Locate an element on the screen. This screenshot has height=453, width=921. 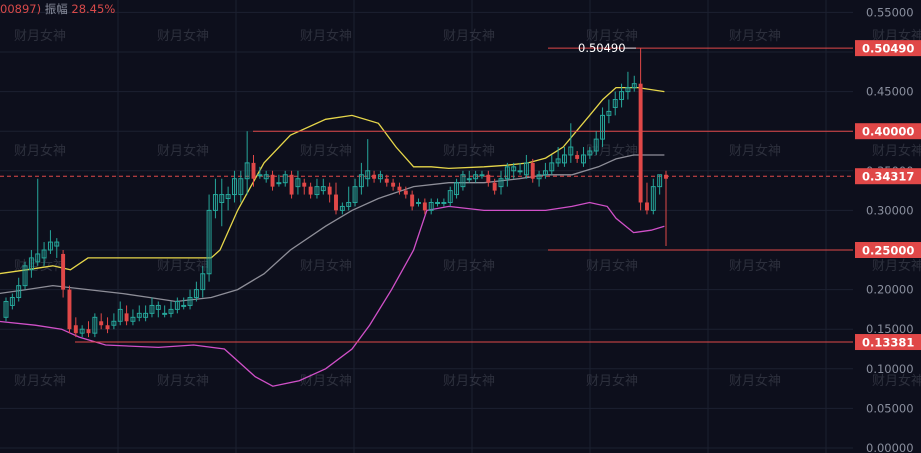
price-level-label: 0.25000 is located at coordinates (888, 251).